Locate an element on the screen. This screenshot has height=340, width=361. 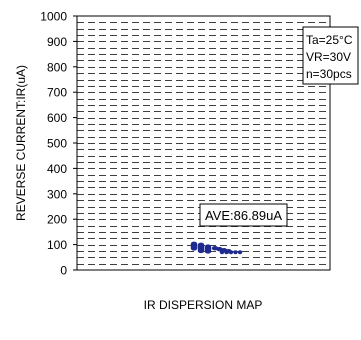
legend: Ta=25°C VR=30V n=30pcs is located at coordinates (330, 55).